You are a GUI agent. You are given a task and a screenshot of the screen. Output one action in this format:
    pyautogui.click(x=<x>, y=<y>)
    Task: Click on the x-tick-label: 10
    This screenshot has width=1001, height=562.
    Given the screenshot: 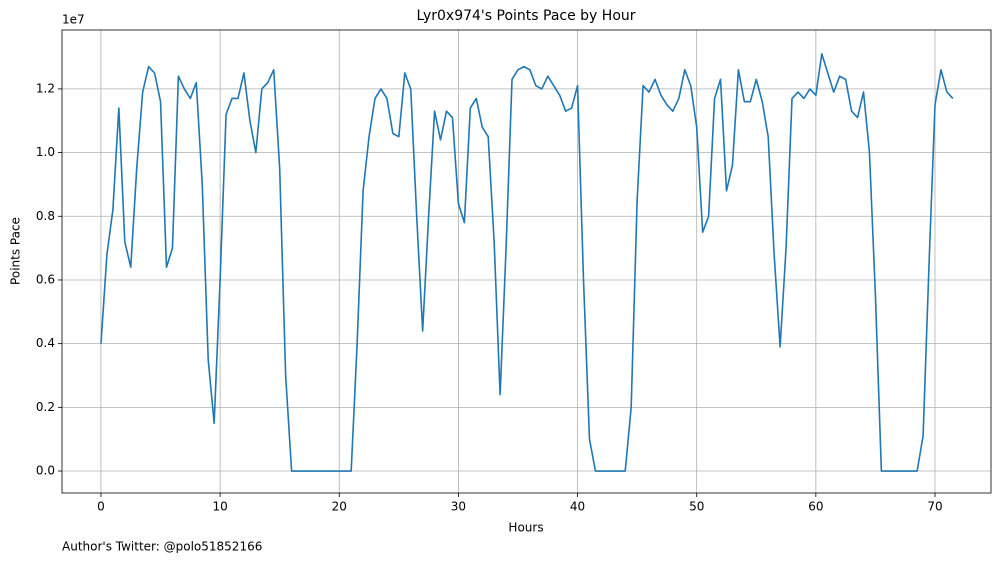 What is the action you would take?
    pyautogui.click(x=219, y=507)
    